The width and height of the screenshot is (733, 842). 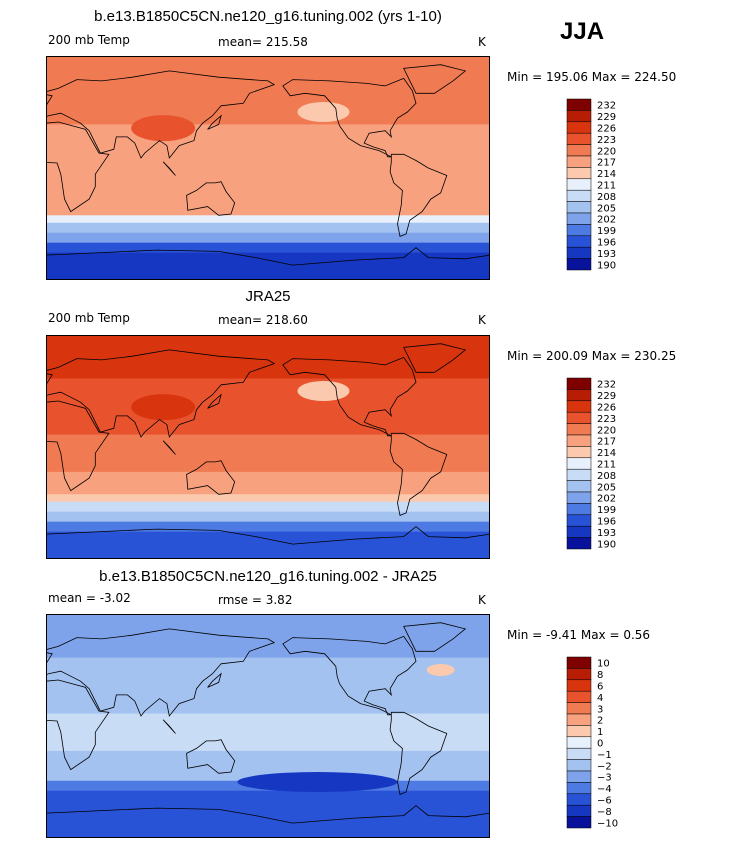 I want to click on colorbar-tick-label: −1, so click(x=604, y=755).